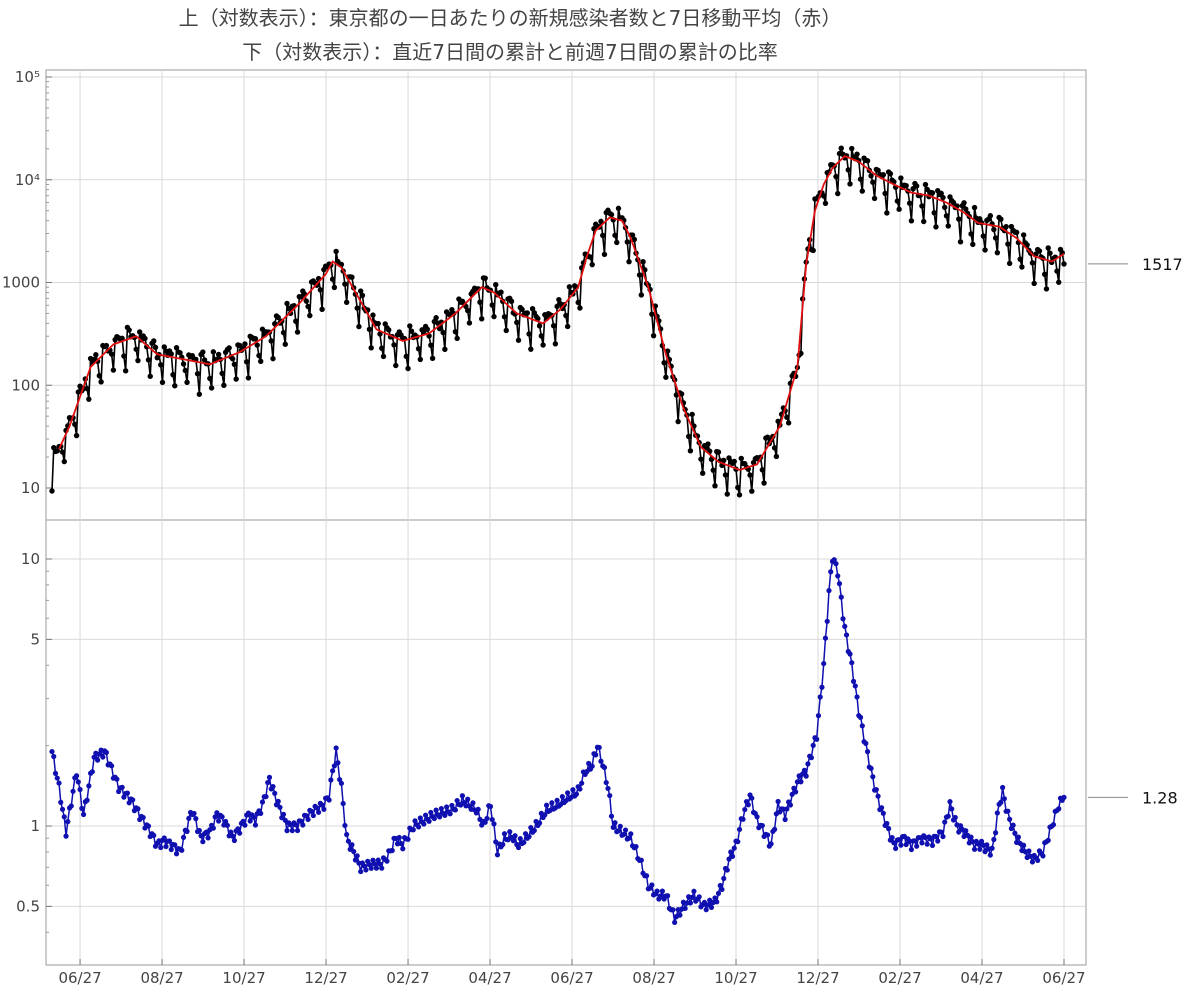  Describe the element at coordinates (161, 978) in the screenshot. I see `x-tick-label: 08/27` at that location.